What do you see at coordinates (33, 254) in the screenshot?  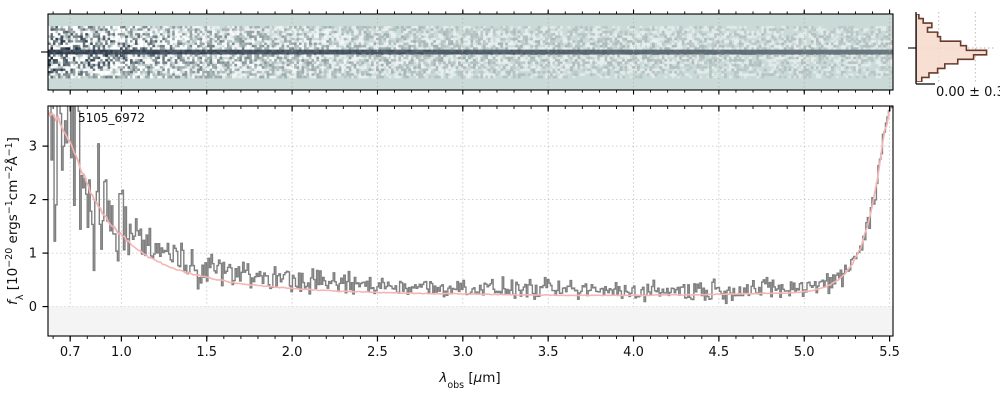 I see `y-tick-label: 1` at bounding box center [33, 254].